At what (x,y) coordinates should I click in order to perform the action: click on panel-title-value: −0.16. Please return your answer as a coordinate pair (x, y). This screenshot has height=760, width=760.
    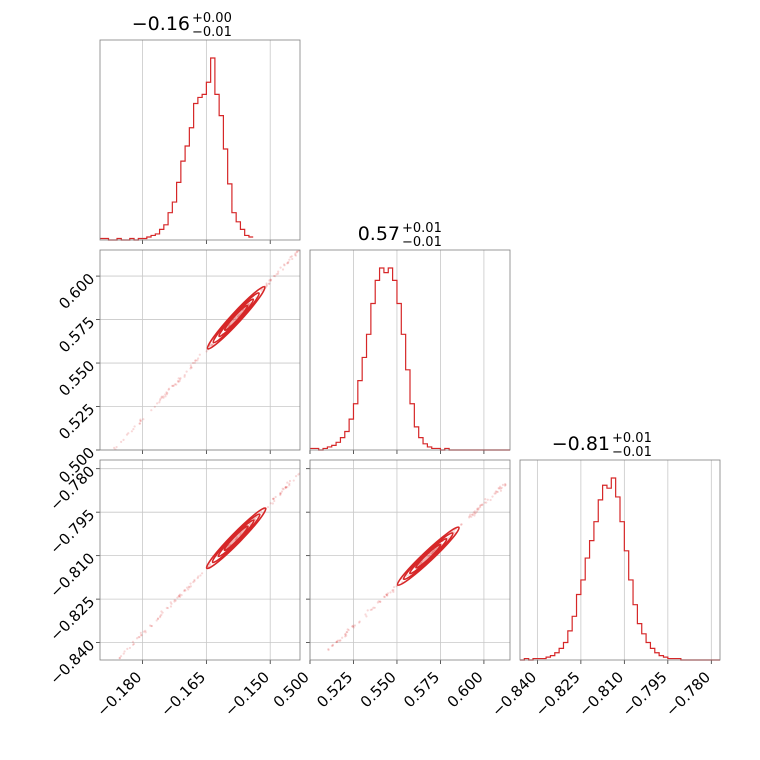
    Looking at the image, I should click on (161, 24).